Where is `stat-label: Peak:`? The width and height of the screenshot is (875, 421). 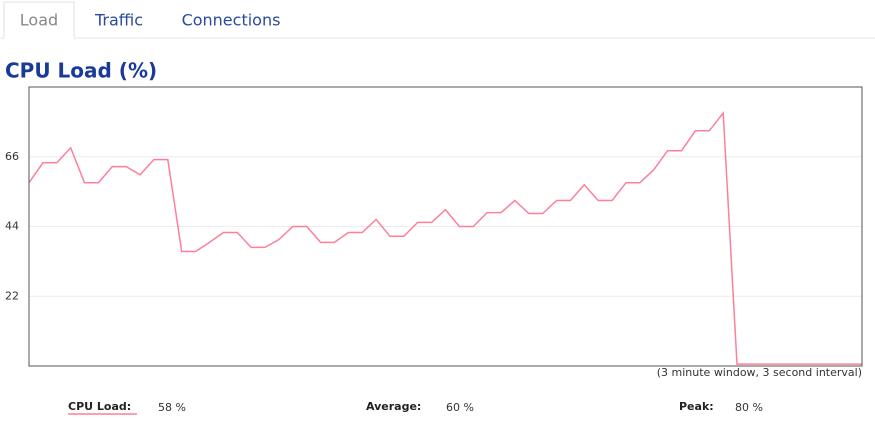 stat-label: Peak: is located at coordinates (696, 406).